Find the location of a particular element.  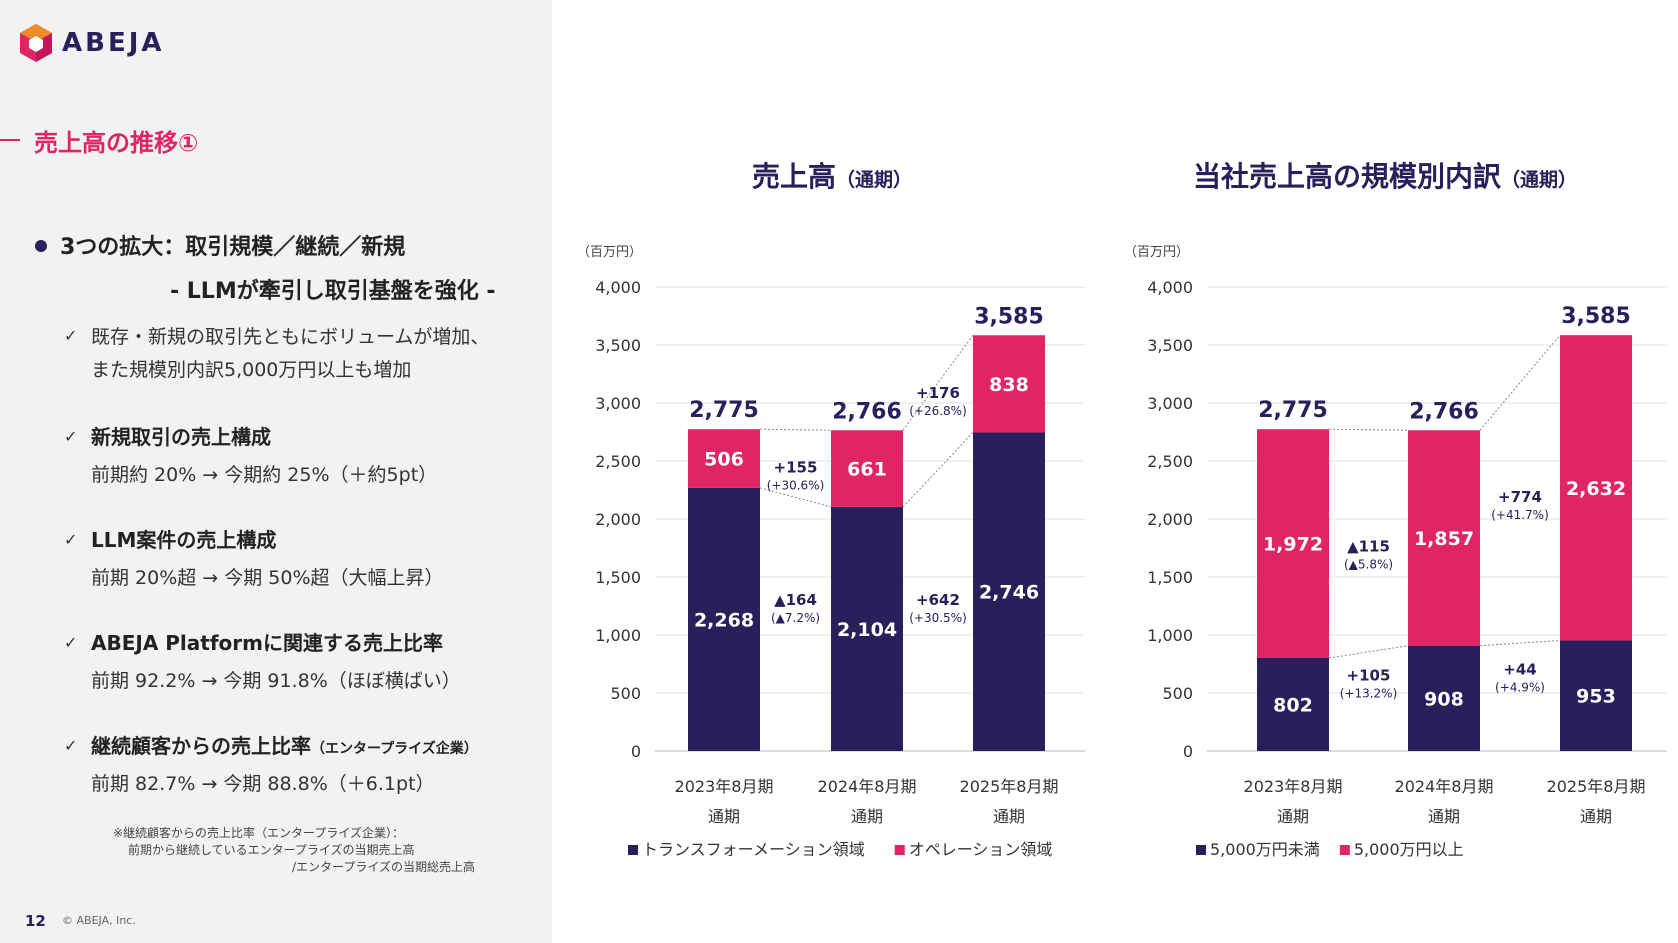

data-label: 2,632 is located at coordinates (1596, 489).